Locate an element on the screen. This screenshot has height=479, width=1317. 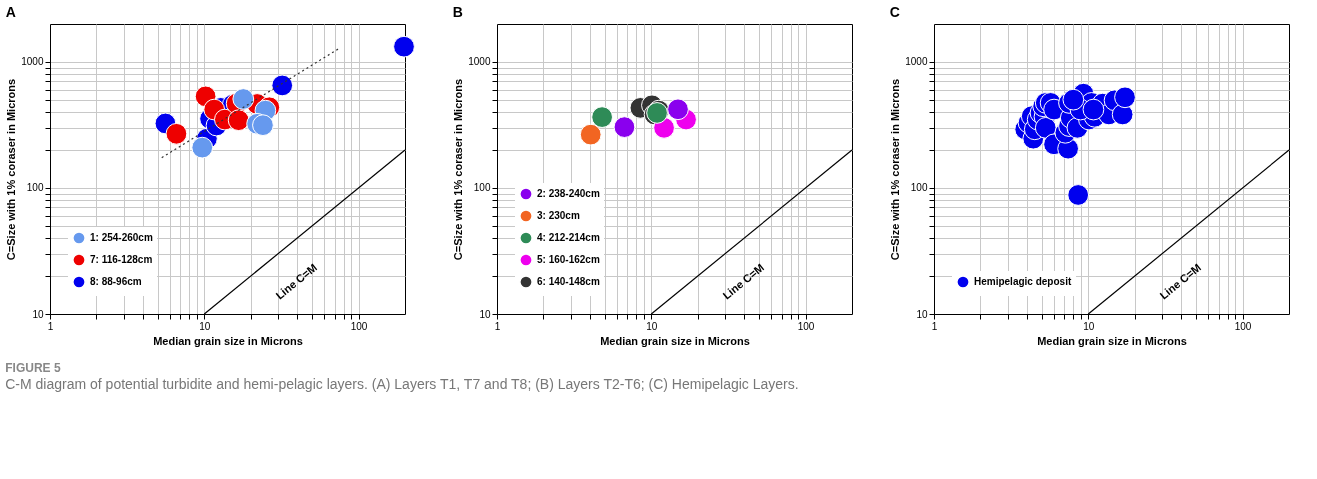
legend-label: 5: 160-162cm is located at coordinates (568, 259).